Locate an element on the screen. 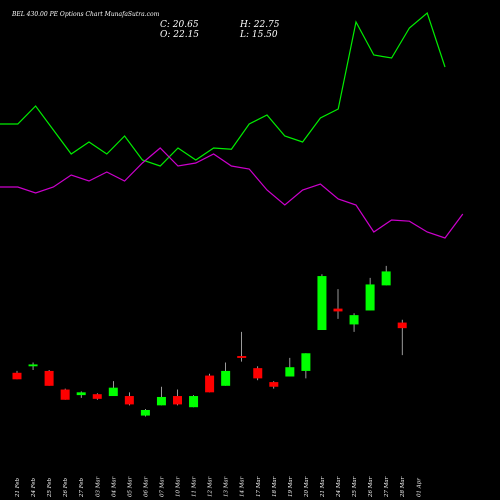 The image size is (500, 500). x-tick-label: 10 Mar is located at coordinates (179, 486).